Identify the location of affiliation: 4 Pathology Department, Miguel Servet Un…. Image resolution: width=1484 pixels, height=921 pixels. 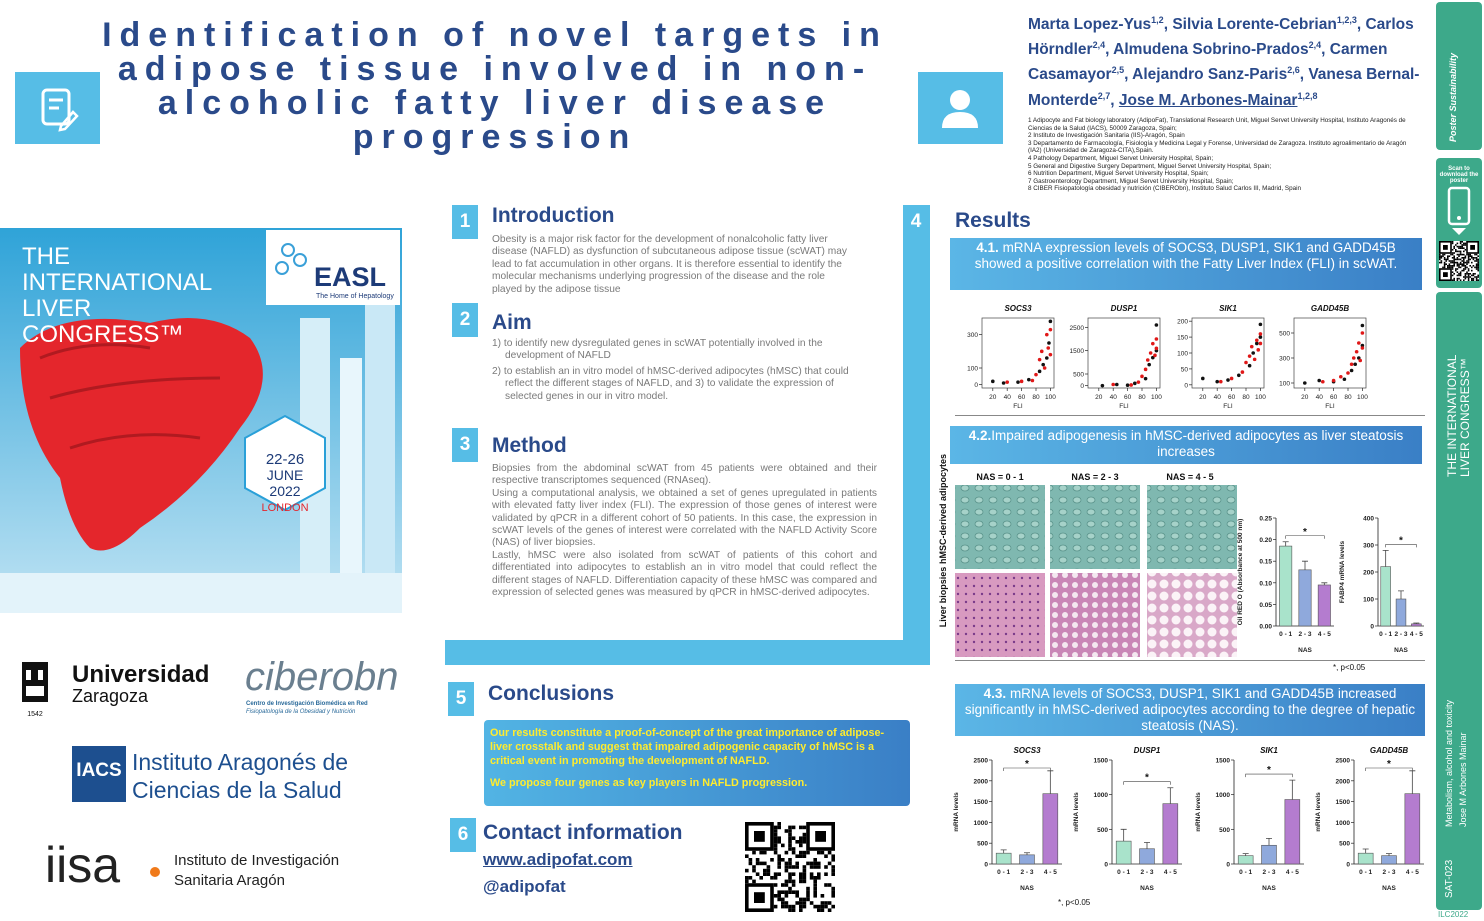
(1121, 158).